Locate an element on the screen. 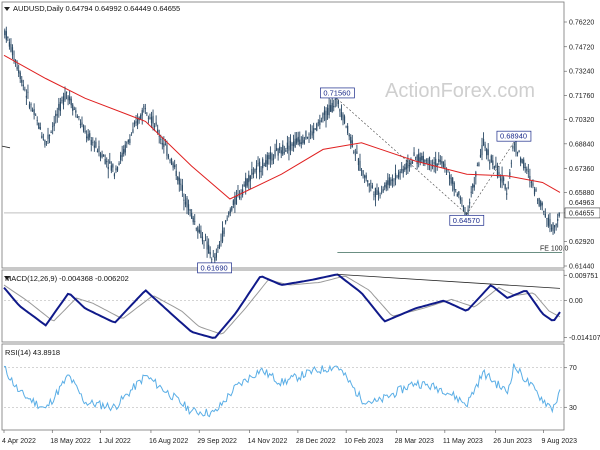 The image size is (600, 450). current-price-box is located at coordinates (582, 213).